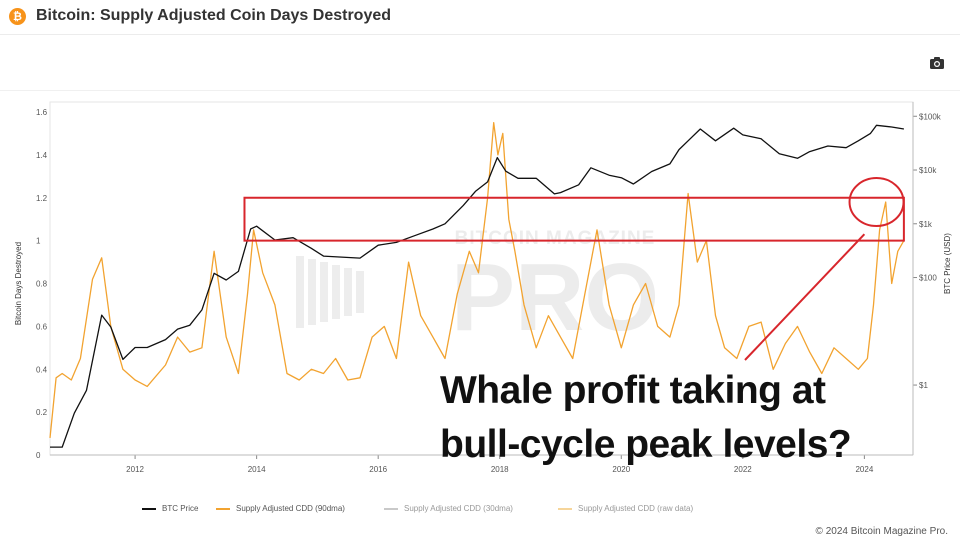  I want to click on copyright-footer: © 2024 Bitcoin Magazine Pro., so click(881, 531).